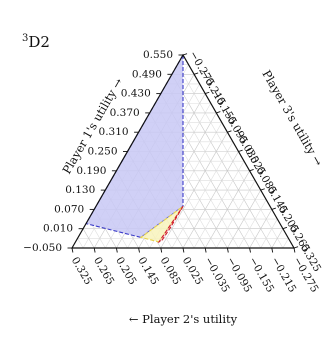 This screenshot has width=327, height=337. What do you see at coordinates (183, 319) in the screenshot?
I see `bottom-axis-label: ← Player 2's utility` at bounding box center [183, 319].